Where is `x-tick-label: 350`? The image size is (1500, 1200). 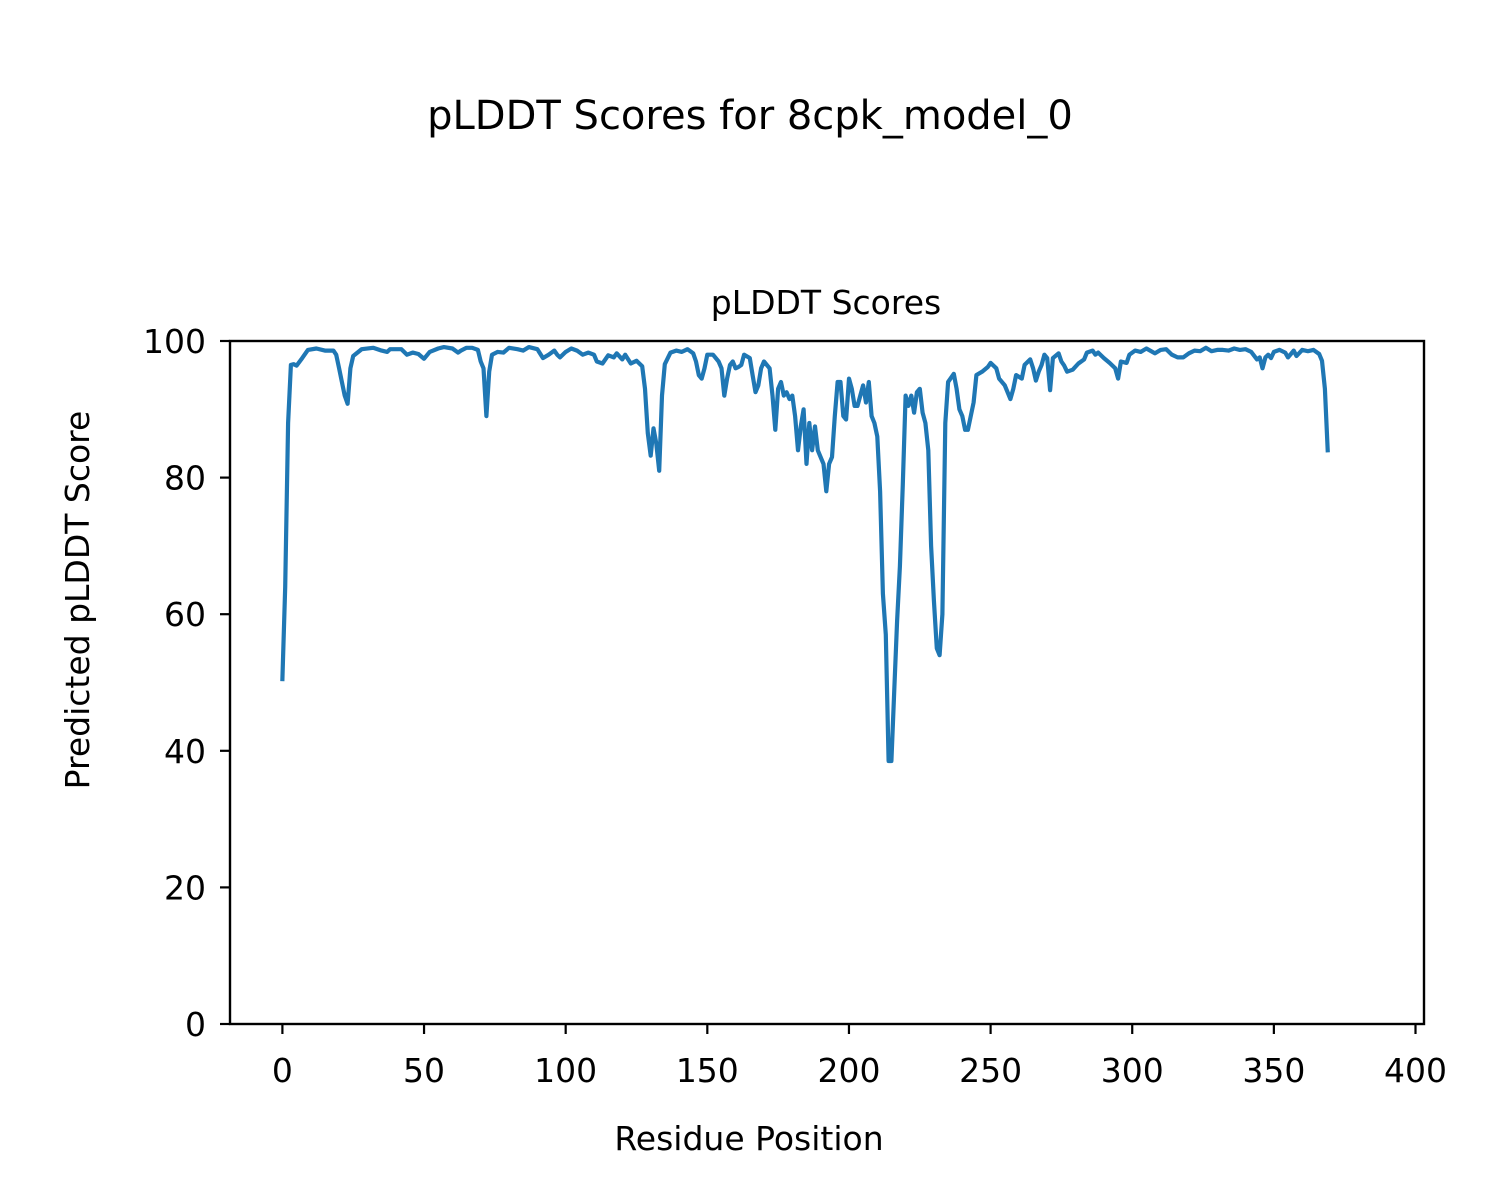
x-tick-label: 350 is located at coordinates (1273, 1070).